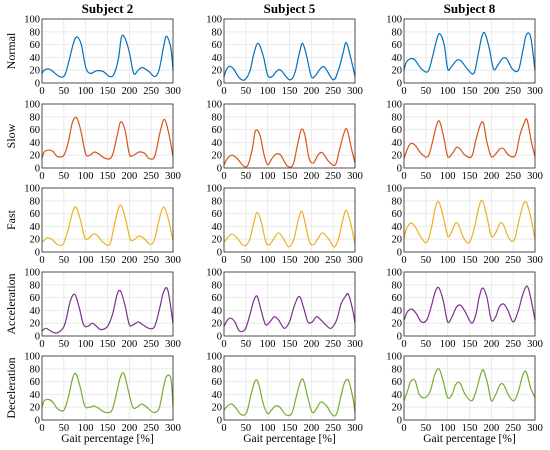 The width and height of the screenshot is (550, 450). I want to click on row-label-slow: Slow, so click(11, 135).